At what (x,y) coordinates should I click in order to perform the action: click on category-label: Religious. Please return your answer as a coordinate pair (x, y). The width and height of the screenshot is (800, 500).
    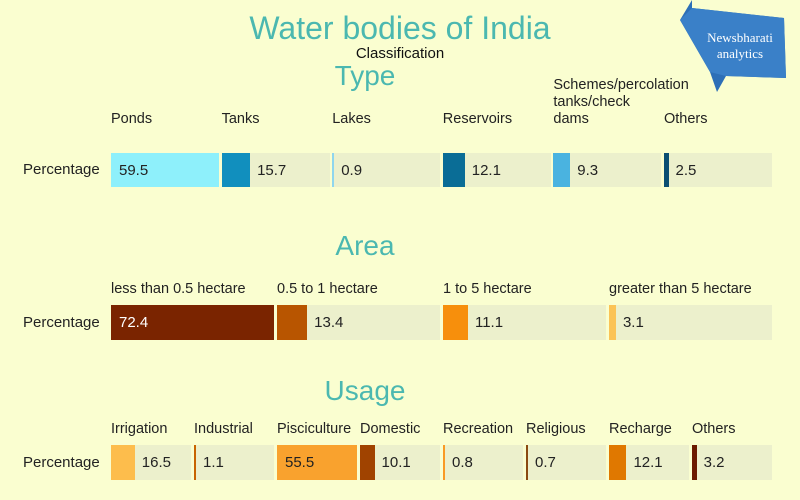
    Looking at the image, I should click on (556, 429).